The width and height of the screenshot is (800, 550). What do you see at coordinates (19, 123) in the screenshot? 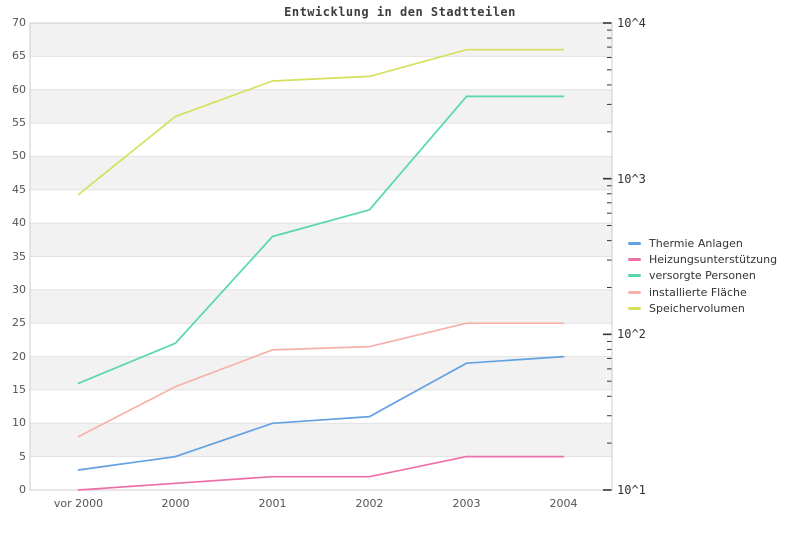
I see `y-axis-tick-label: 55` at bounding box center [19, 123].